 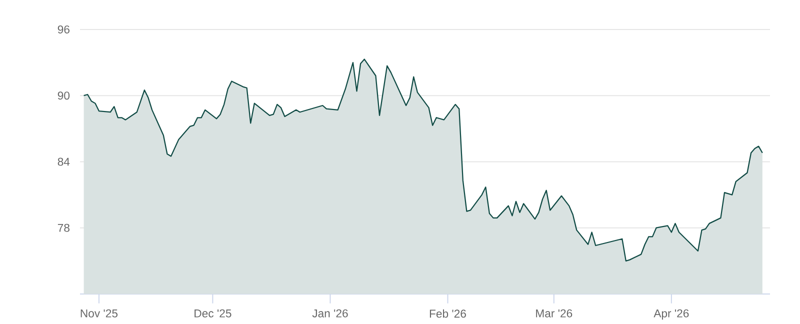 I want to click on x-tick-label: Nov '25, so click(x=99, y=313).